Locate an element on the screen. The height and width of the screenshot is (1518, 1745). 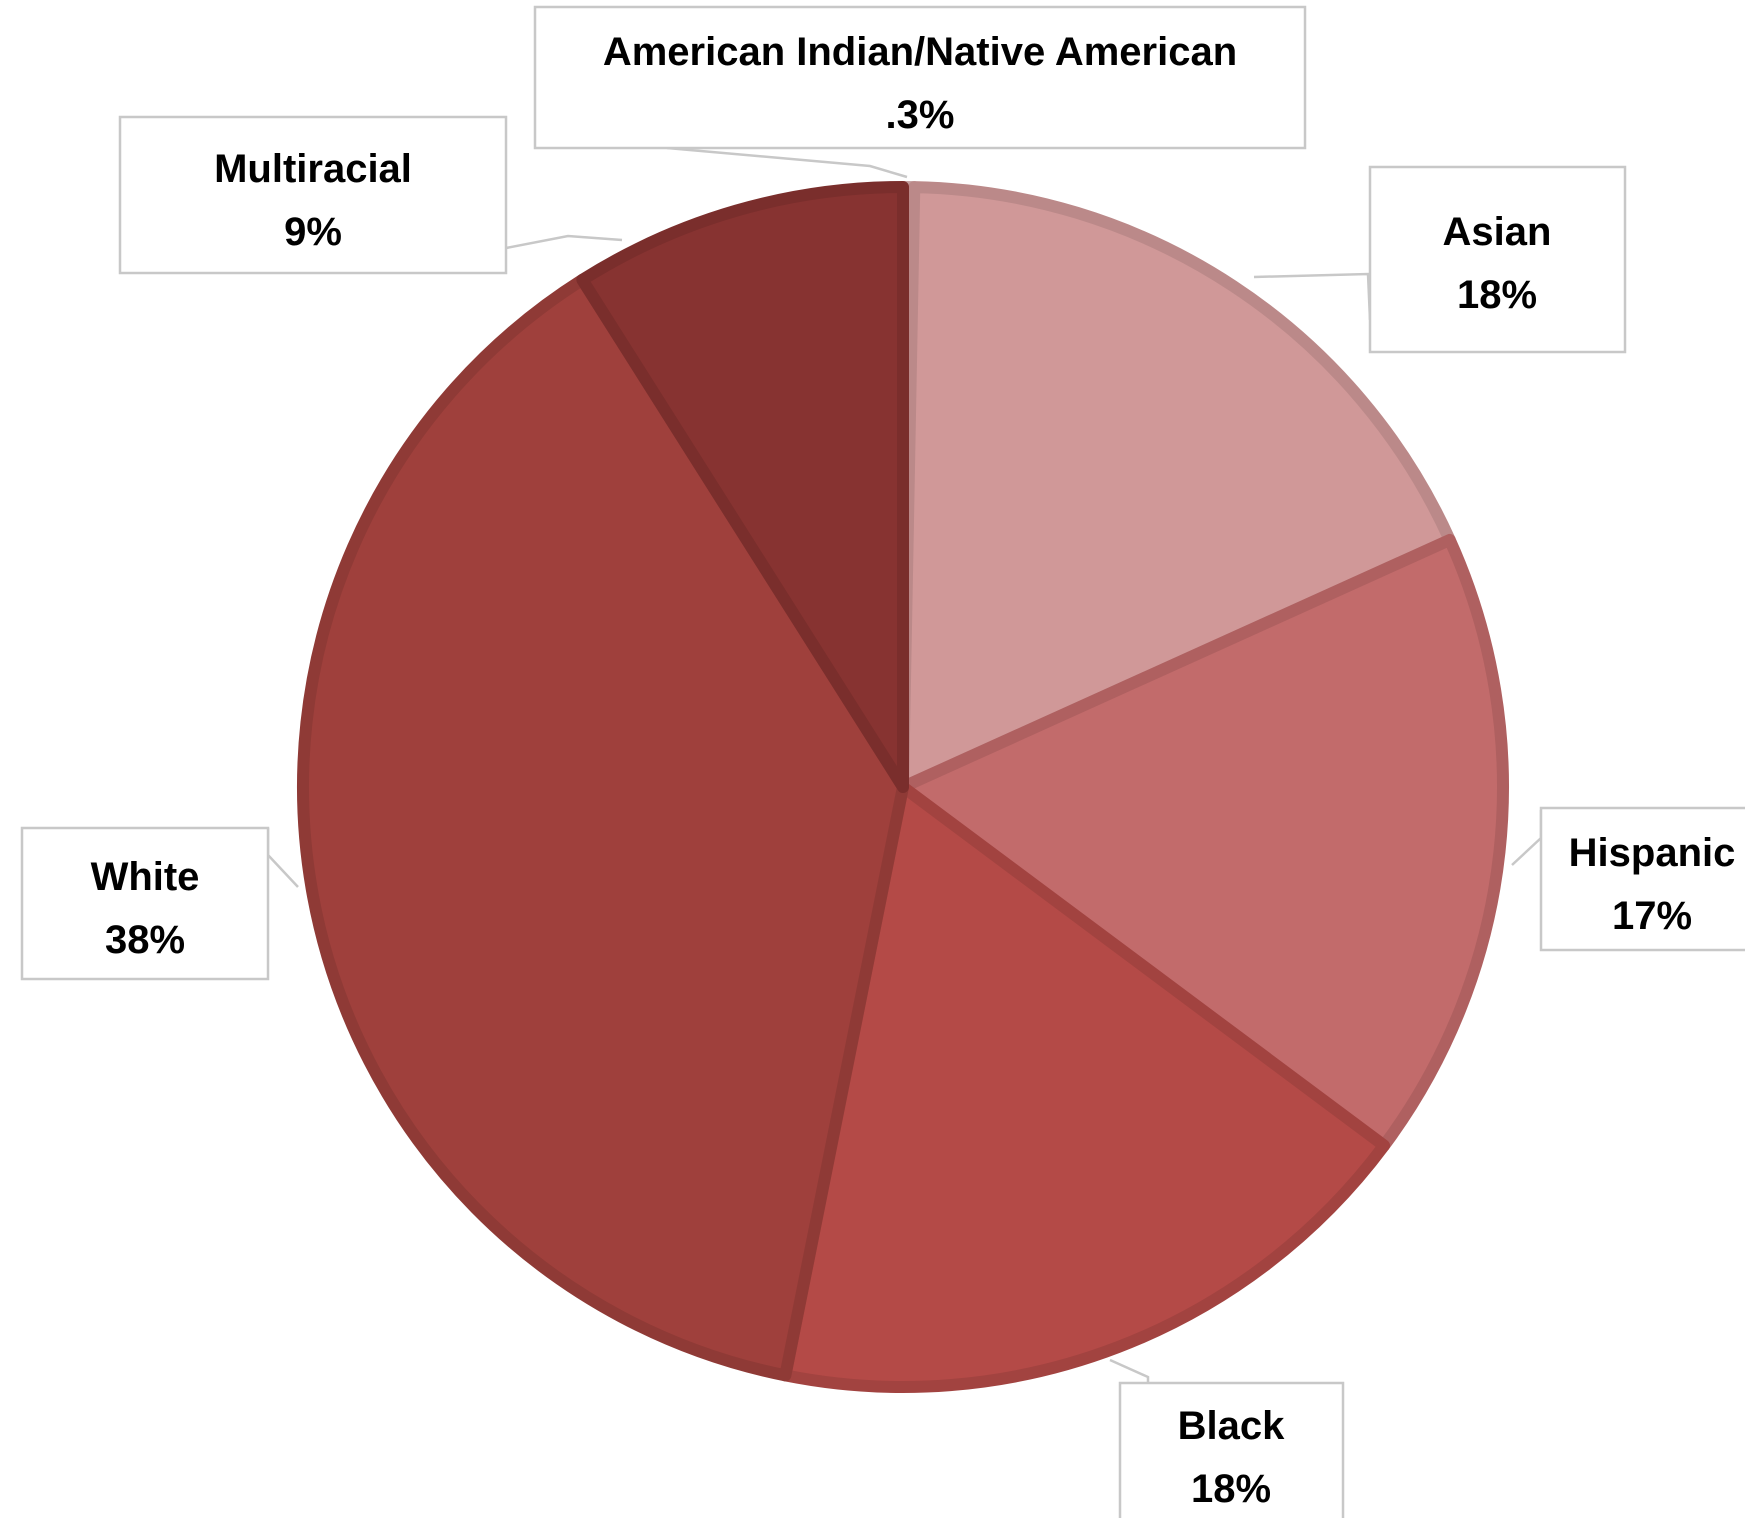
value-label-black: 18% is located at coordinates (1231, 1489).